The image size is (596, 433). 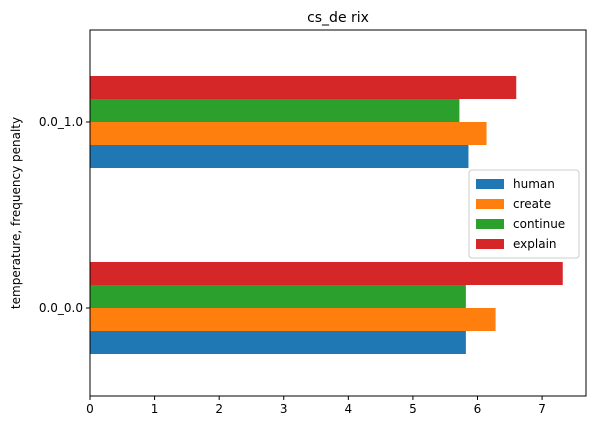 I want to click on legend-label-explain: explain, so click(x=535, y=244).